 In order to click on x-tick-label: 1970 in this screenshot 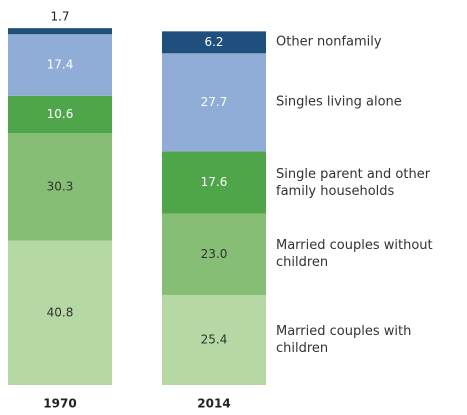, I will do `click(59, 404)`.